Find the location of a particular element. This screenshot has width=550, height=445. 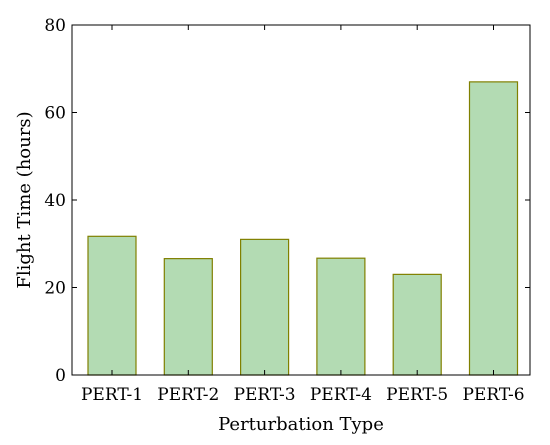

y-tick-label: 40 is located at coordinates (55, 201).